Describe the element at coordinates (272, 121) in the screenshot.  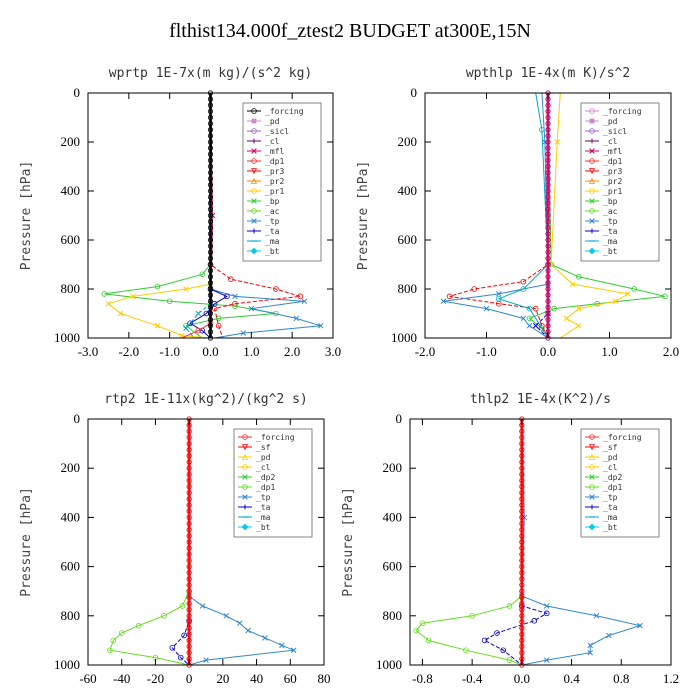
I see `panel-0-legend-label: _pd` at that location.